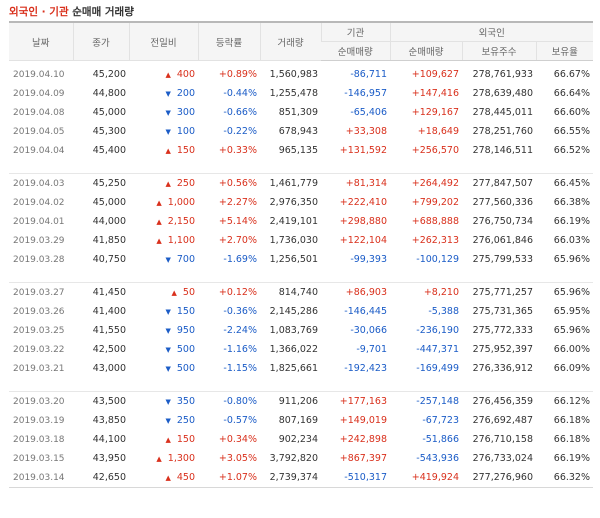 Image resolution: width=600 pixels, height=518 pixels. Describe the element at coordinates (440, 420) in the screenshot. I see `foreign-net-cell: -67,723` at that location.